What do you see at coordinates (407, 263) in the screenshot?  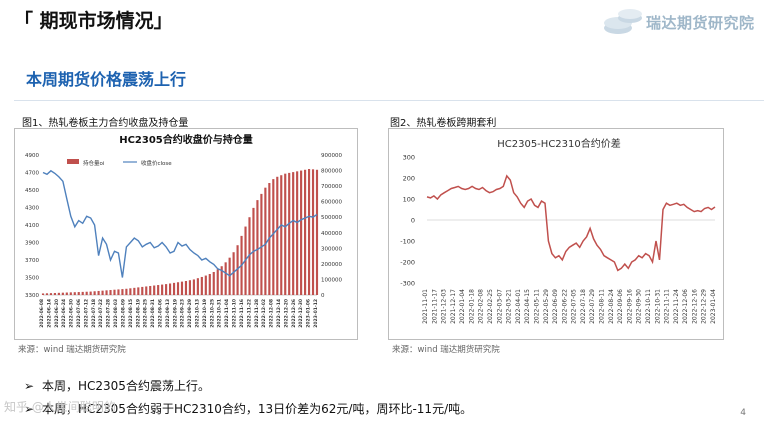 I see `y-tick-label: -200` at bounding box center [407, 263].